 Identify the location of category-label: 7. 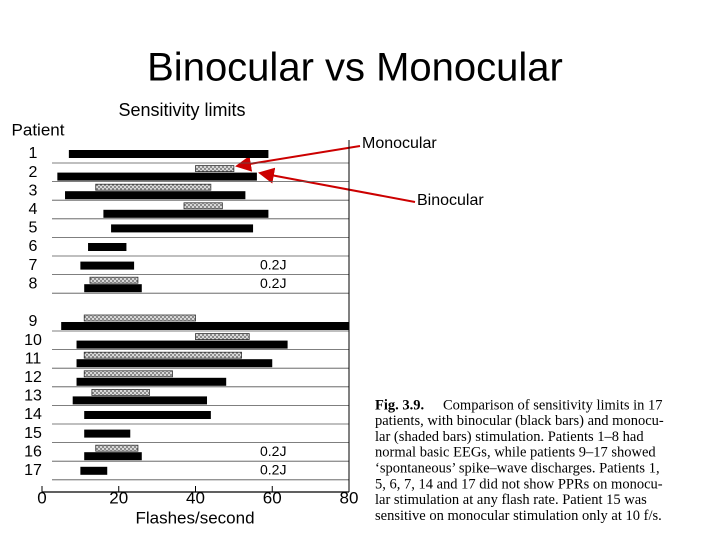
(33, 265).